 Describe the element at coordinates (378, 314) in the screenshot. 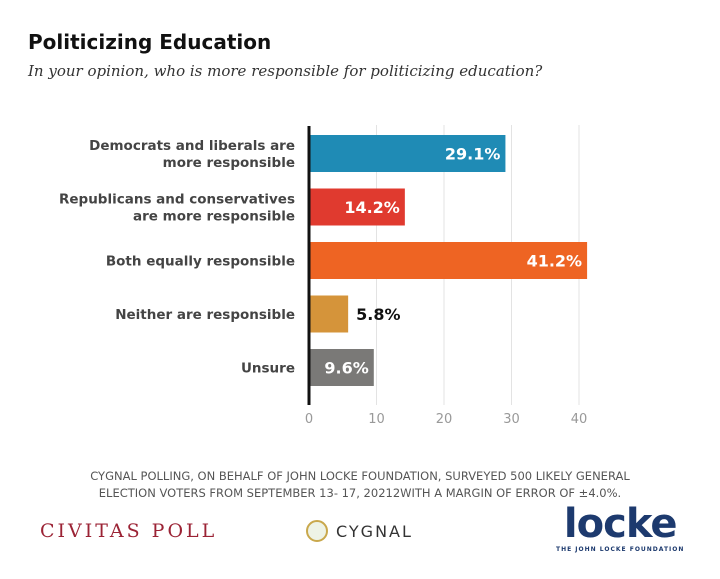

I see `data-label: 5.8%` at that location.